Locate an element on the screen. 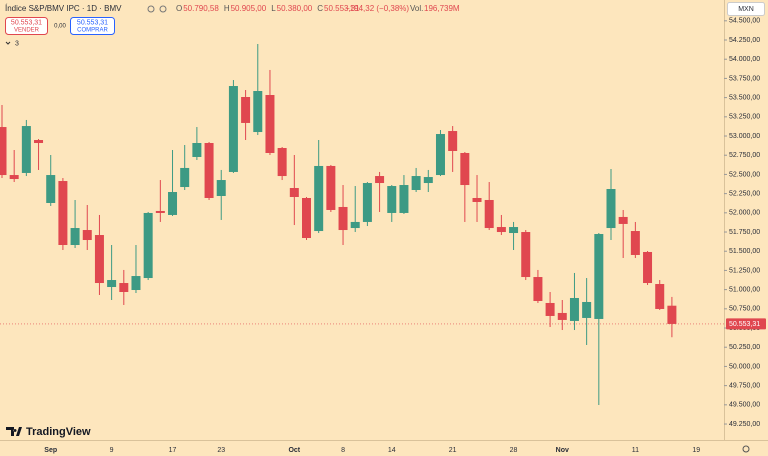  sell-button is located at coordinates (26, 26).